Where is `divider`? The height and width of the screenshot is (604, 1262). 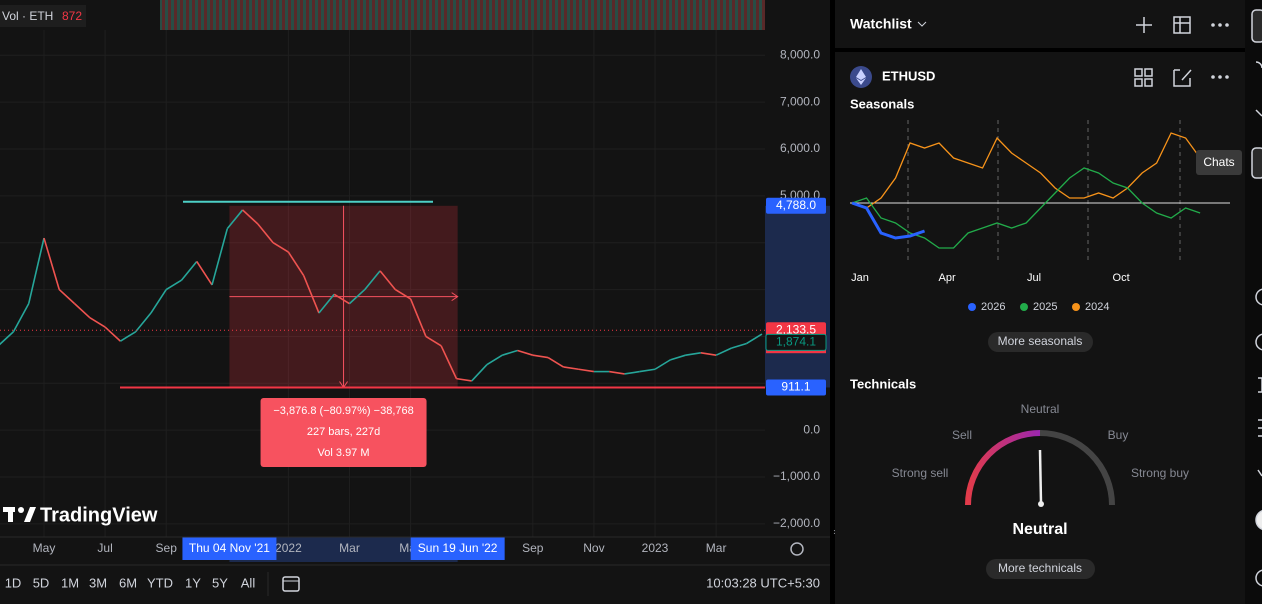 divider is located at coordinates (832, 302).